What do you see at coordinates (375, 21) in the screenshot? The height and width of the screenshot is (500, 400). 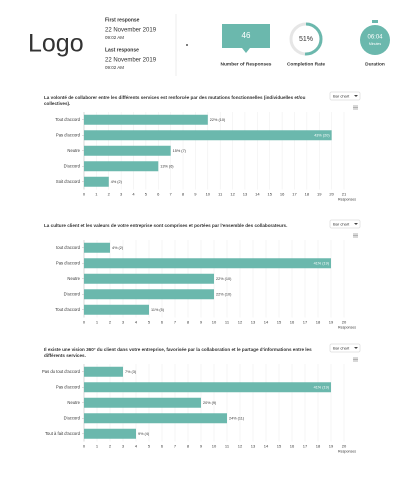 I see `stopwatch-top` at bounding box center [375, 21].